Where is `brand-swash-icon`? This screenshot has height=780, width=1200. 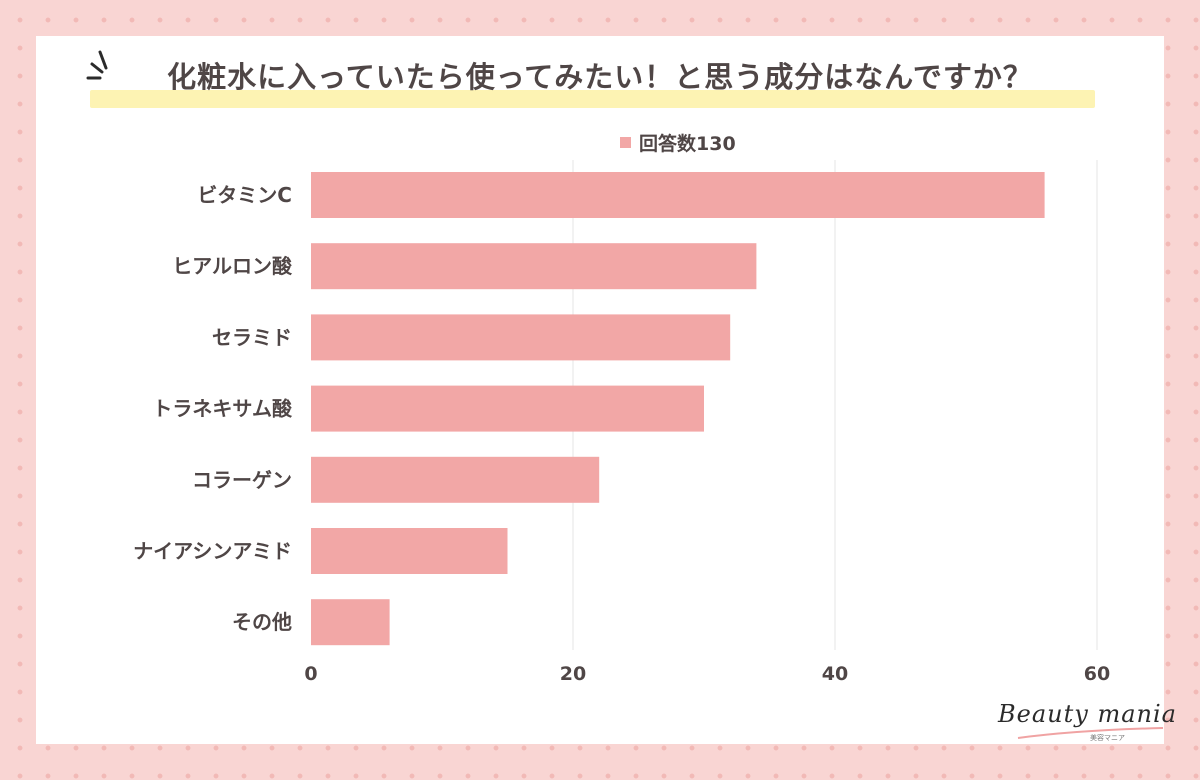
brand-swash-icon is located at coordinates (1090, 733).